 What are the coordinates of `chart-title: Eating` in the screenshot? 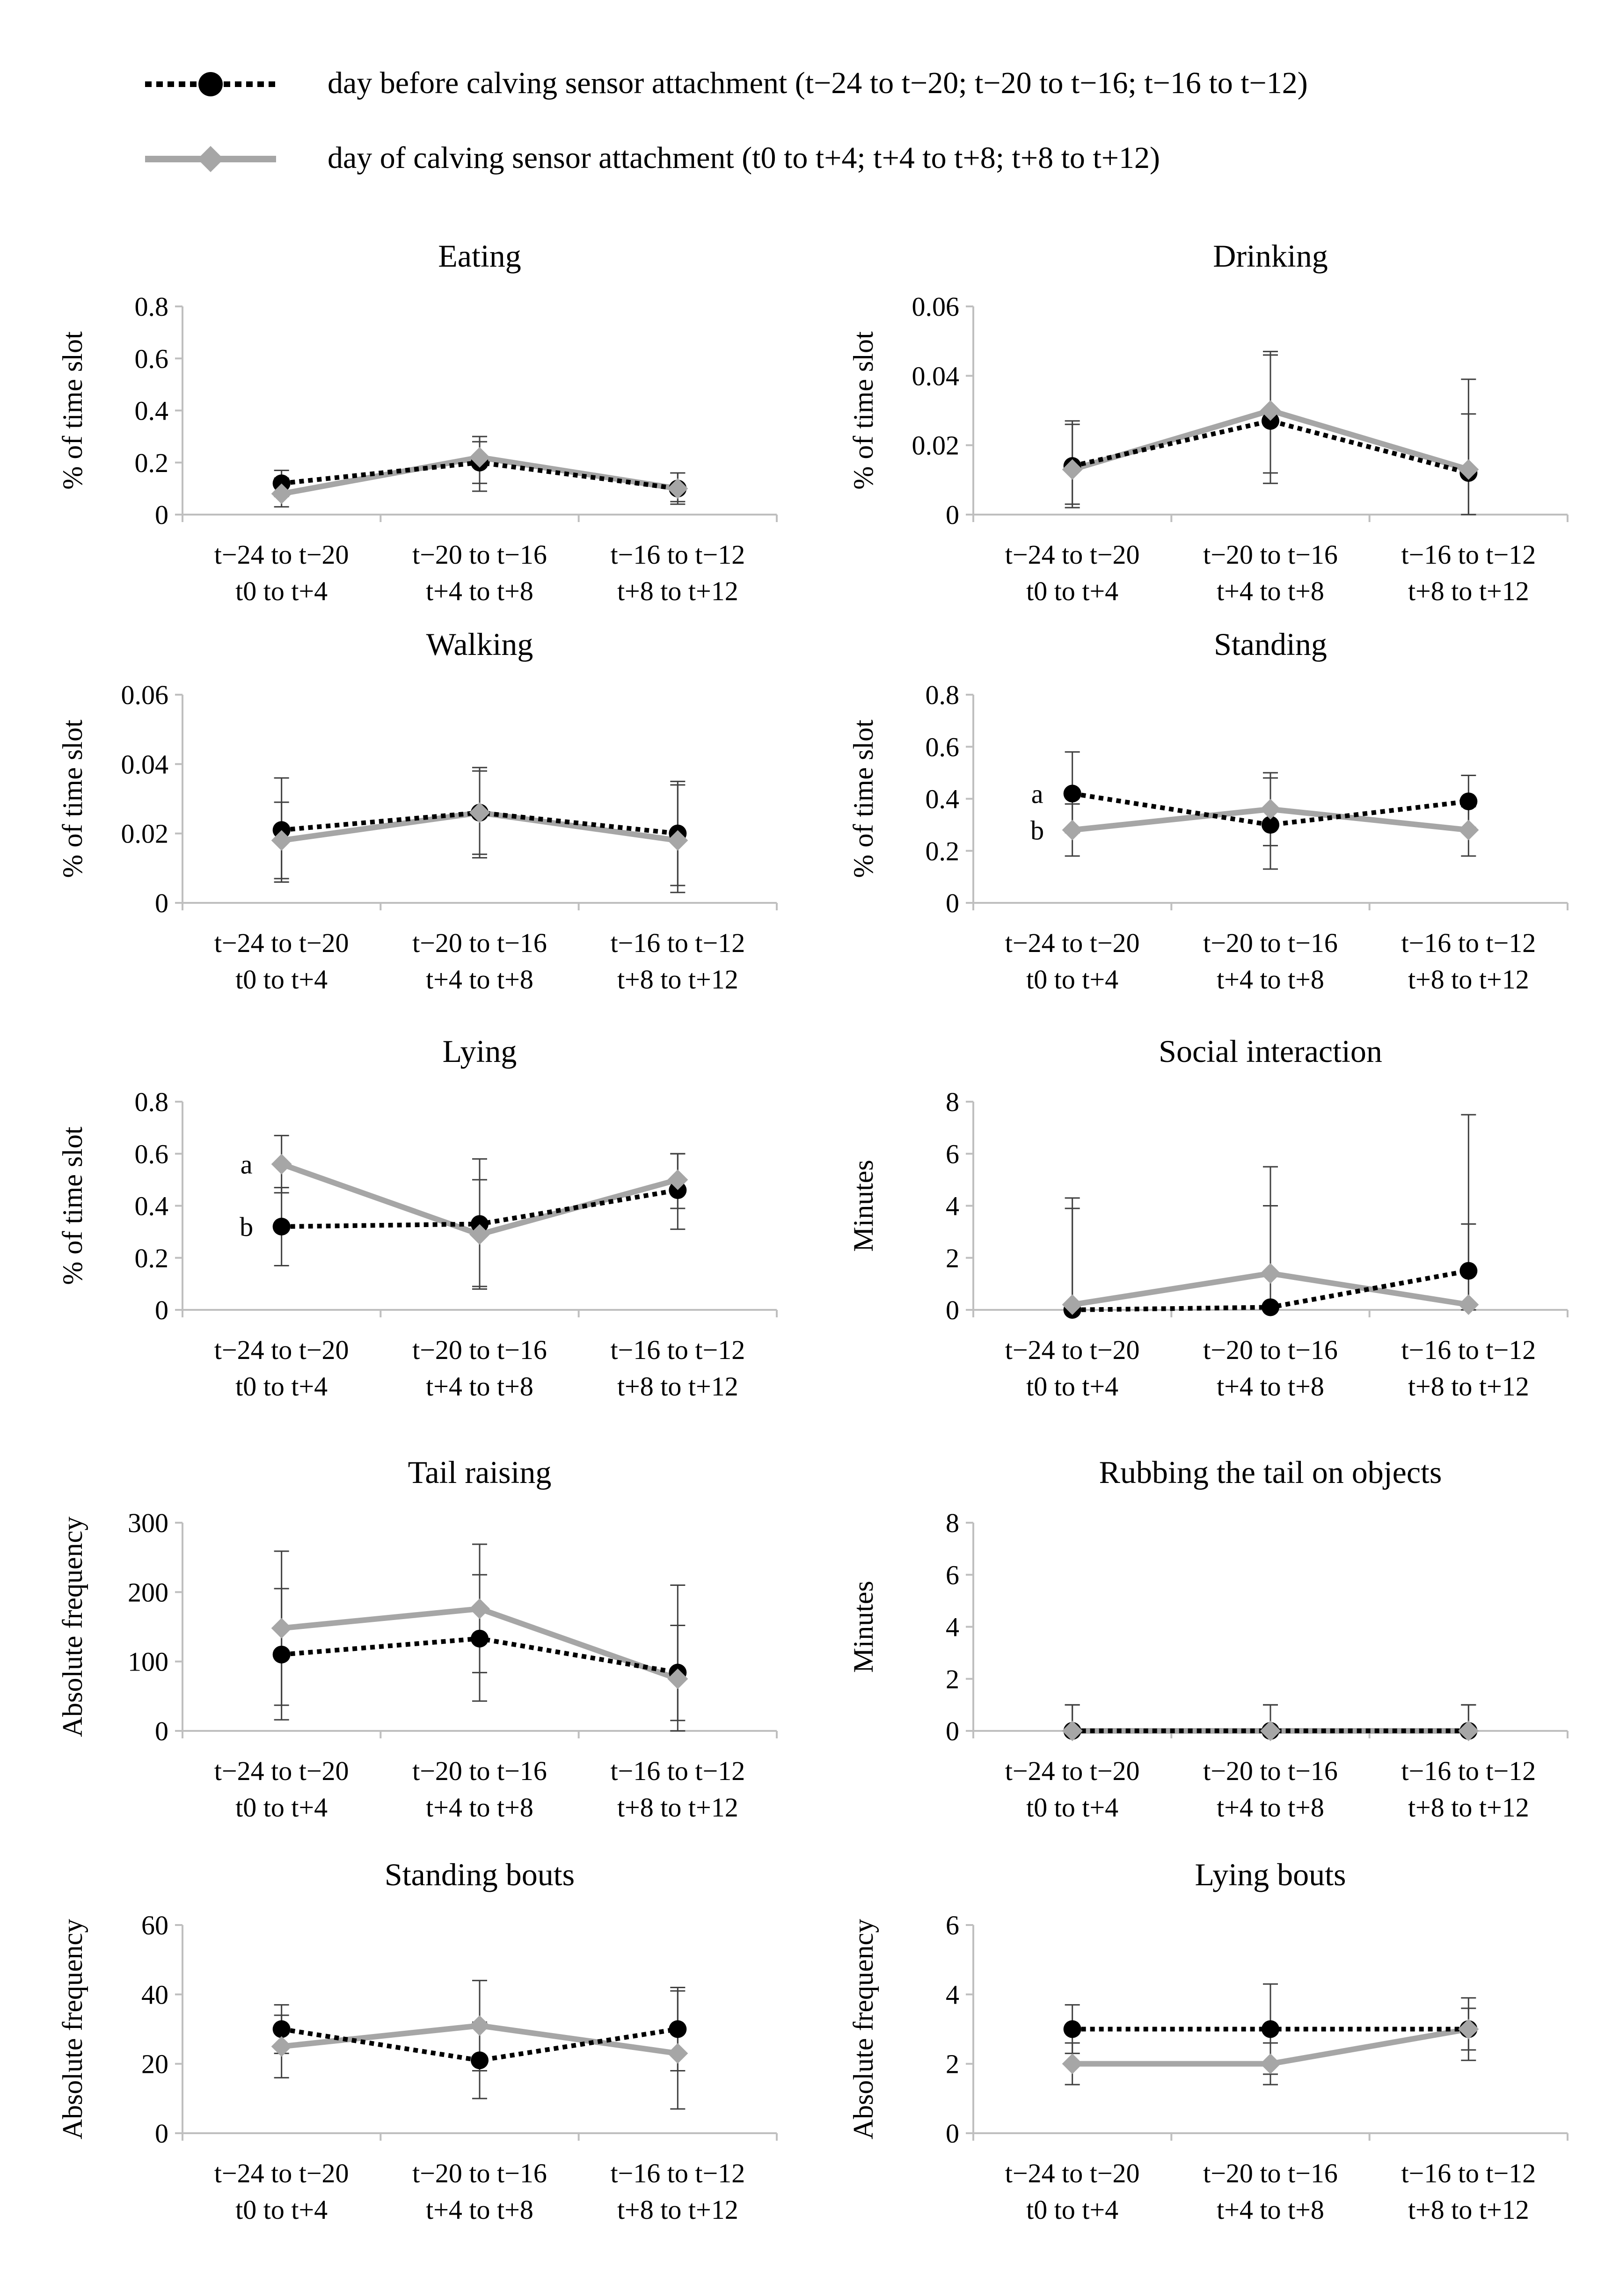 It's located at (479, 256).